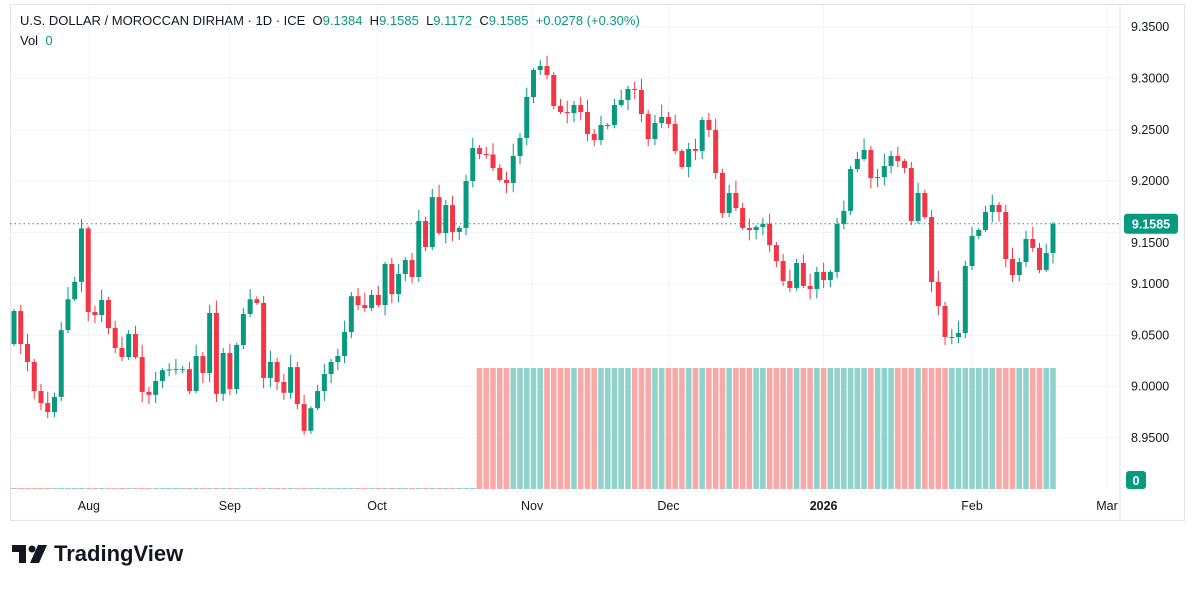  What do you see at coordinates (598, 506) in the screenshot?
I see `time-axis: Aug Sep Oct Nov Dec 2026 Feb Mar` at bounding box center [598, 506].